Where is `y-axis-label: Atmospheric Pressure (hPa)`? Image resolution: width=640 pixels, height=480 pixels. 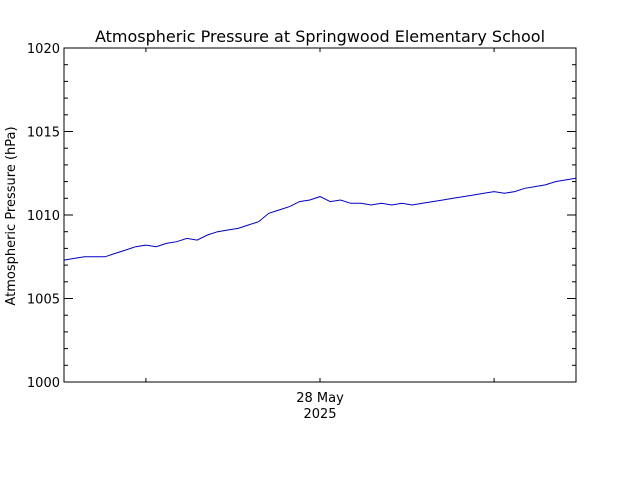 y-axis-label: Atmospheric Pressure (hPa) is located at coordinates (11, 215).